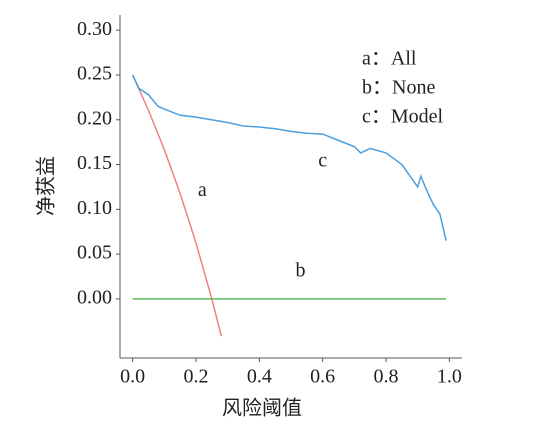  Describe the element at coordinates (389, 59) in the screenshot. I see `legend-entry: a：All` at that location.